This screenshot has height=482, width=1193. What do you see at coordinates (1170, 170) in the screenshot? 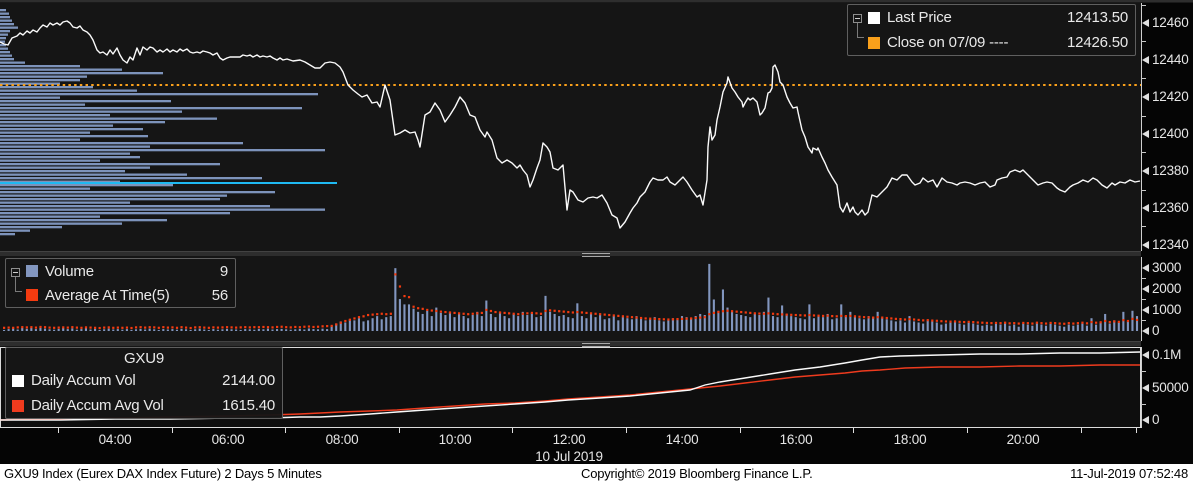
I see `y-tick-label: 12380` at bounding box center [1170, 170].